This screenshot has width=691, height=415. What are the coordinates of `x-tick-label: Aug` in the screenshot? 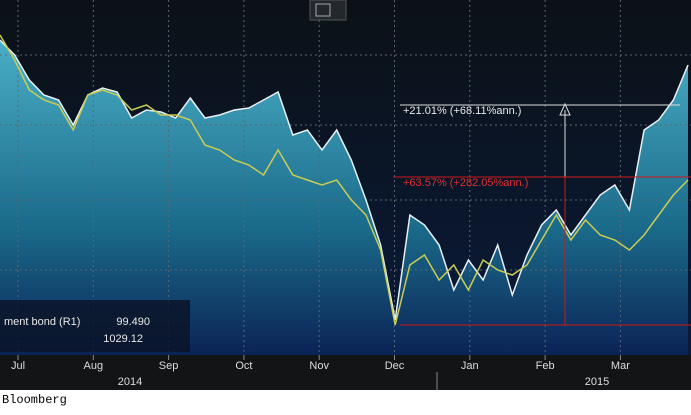 It's located at (94, 366).